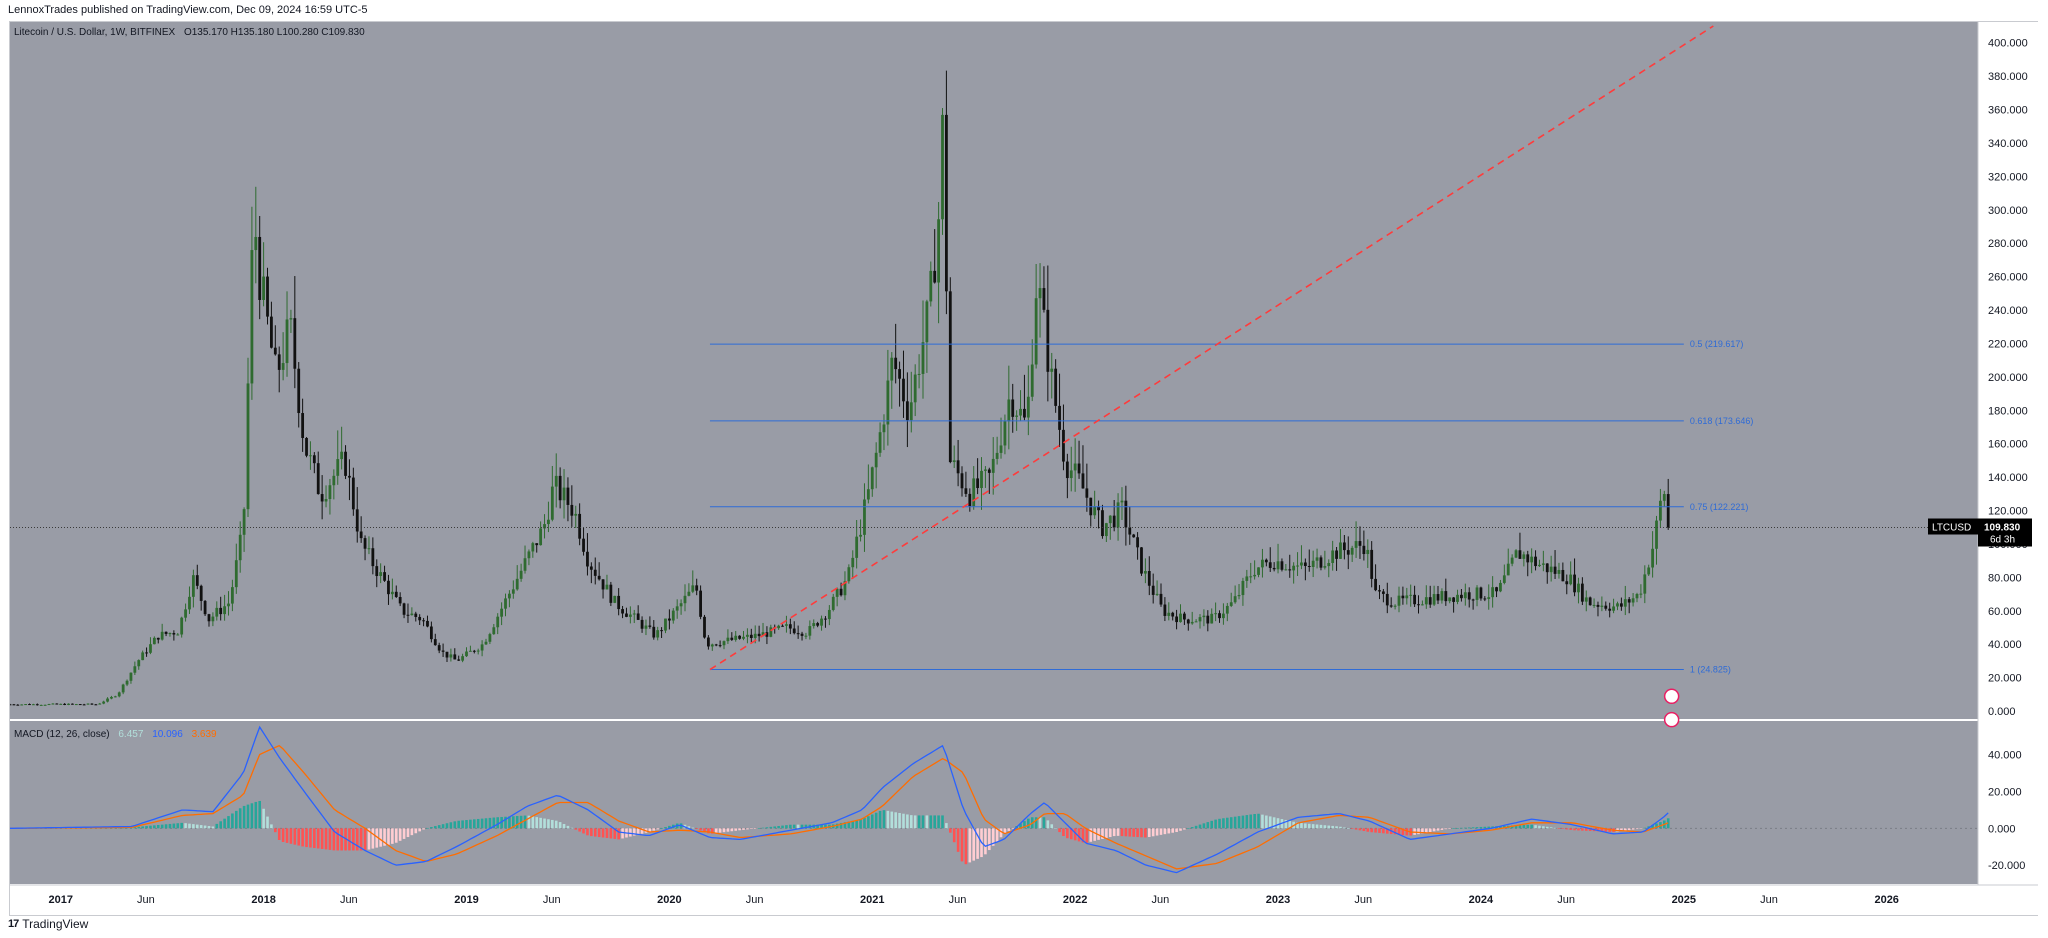 The height and width of the screenshot is (938, 2048). I want to click on price-tick-label: 280.000, so click(2008, 244).